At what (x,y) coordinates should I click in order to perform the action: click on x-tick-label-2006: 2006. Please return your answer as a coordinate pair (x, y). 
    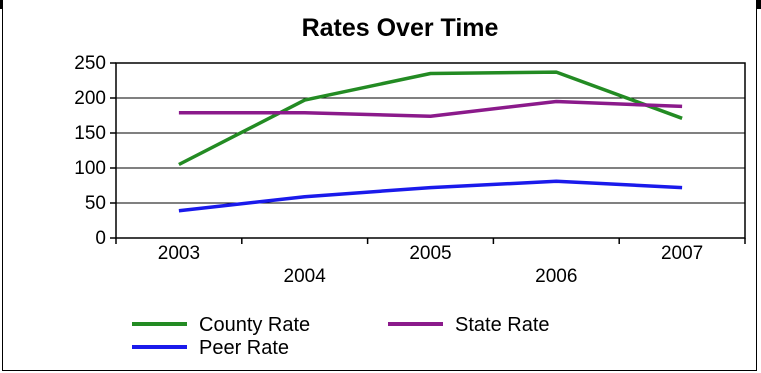
    Looking at the image, I should click on (556, 276).